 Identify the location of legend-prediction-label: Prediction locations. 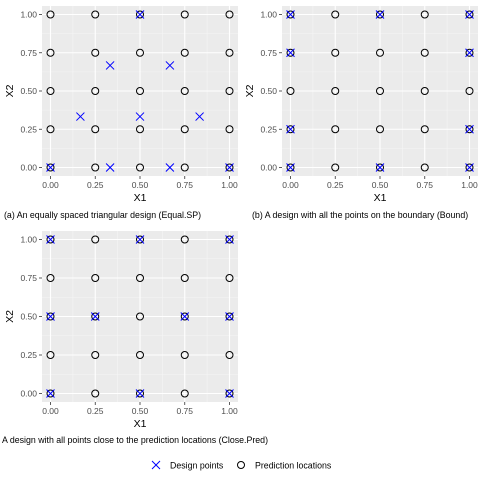
(293, 466).